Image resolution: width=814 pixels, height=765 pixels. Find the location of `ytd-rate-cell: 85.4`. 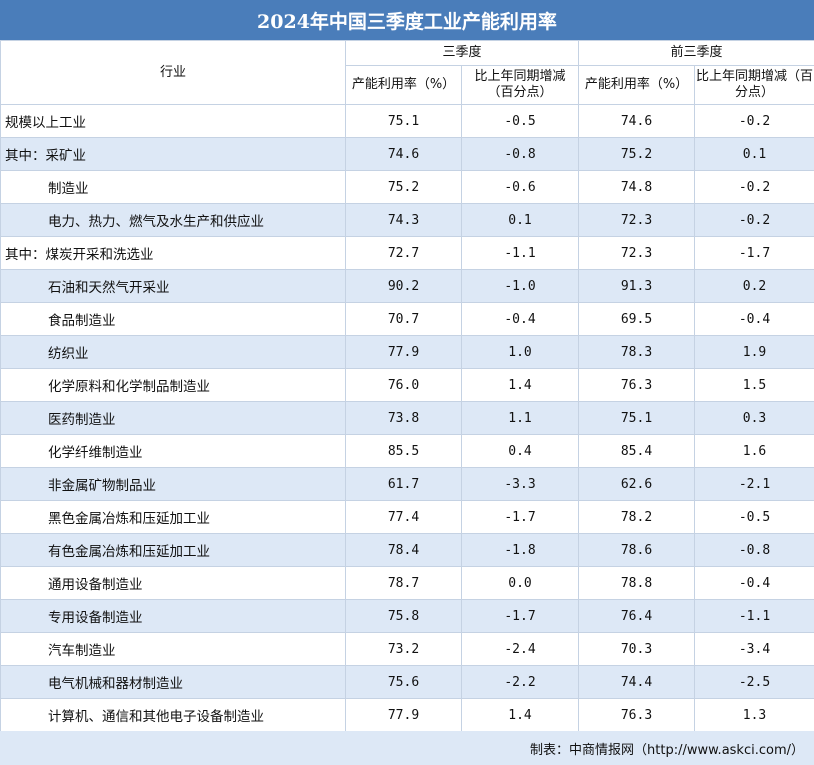

ytd-rate-cell: 85.4 is located at coordinates (637, 451).